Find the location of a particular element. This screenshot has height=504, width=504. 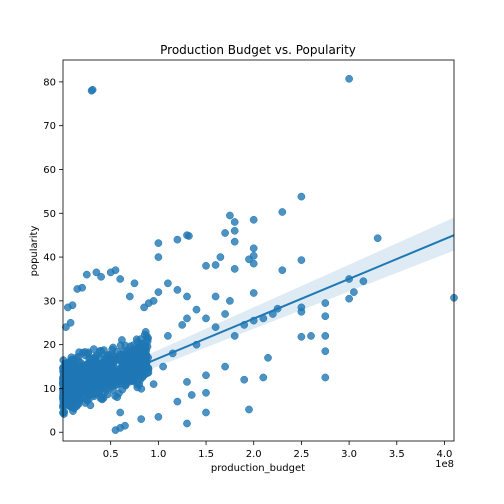

y-tick-label: 50 is located at coordinates (49, 214).